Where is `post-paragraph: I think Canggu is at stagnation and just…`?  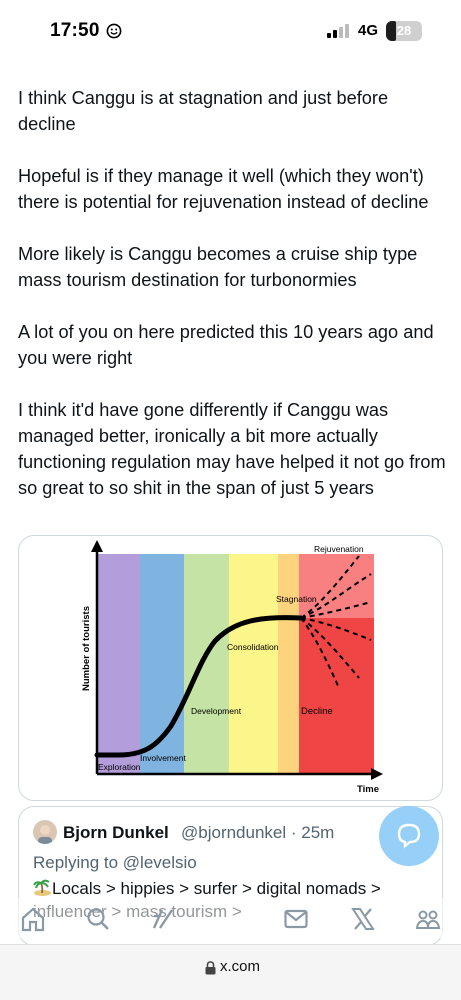 post-paragraph: I think Canggu is at stagnation and just… is located at coordinates (203, 111).